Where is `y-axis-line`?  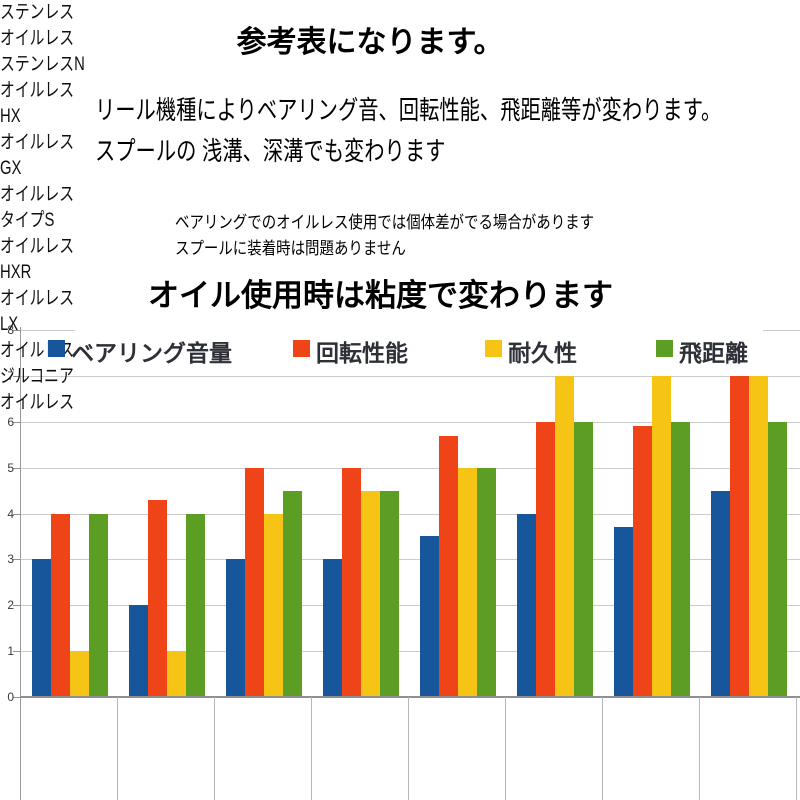
y-axis-line is located at coordinates (20, 563).